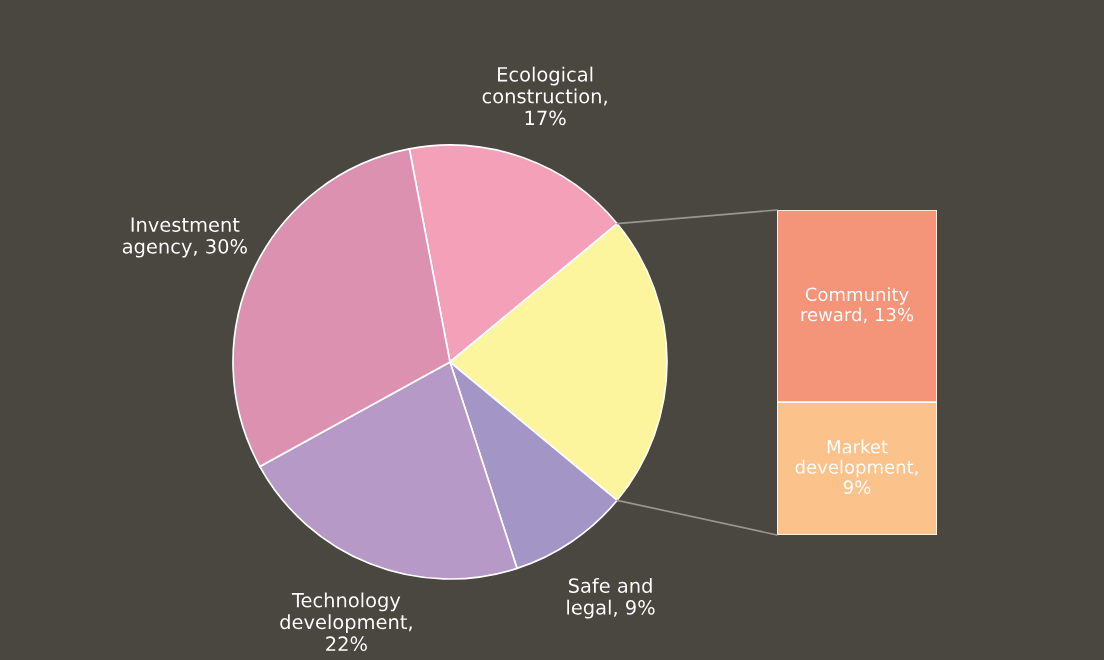  What do you see at coordinates (184, 237) in the screenshot?
I see `slice-label: Investment agency, 30%` at bounding box center [184, 237].